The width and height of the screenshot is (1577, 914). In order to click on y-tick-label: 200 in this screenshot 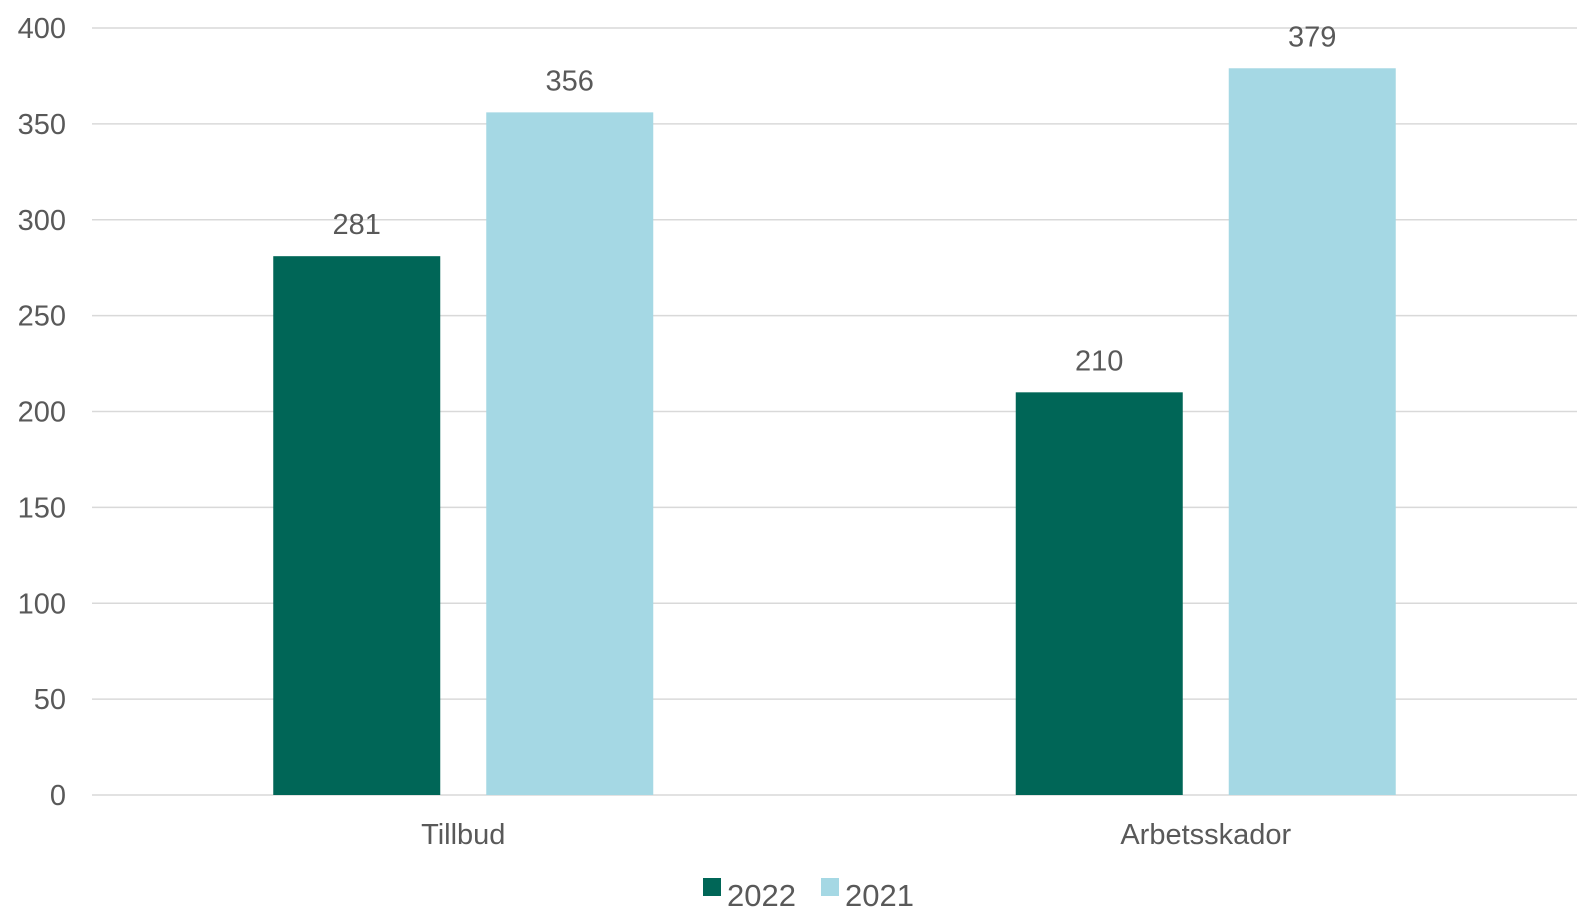, I will do `click(42, 413)`.